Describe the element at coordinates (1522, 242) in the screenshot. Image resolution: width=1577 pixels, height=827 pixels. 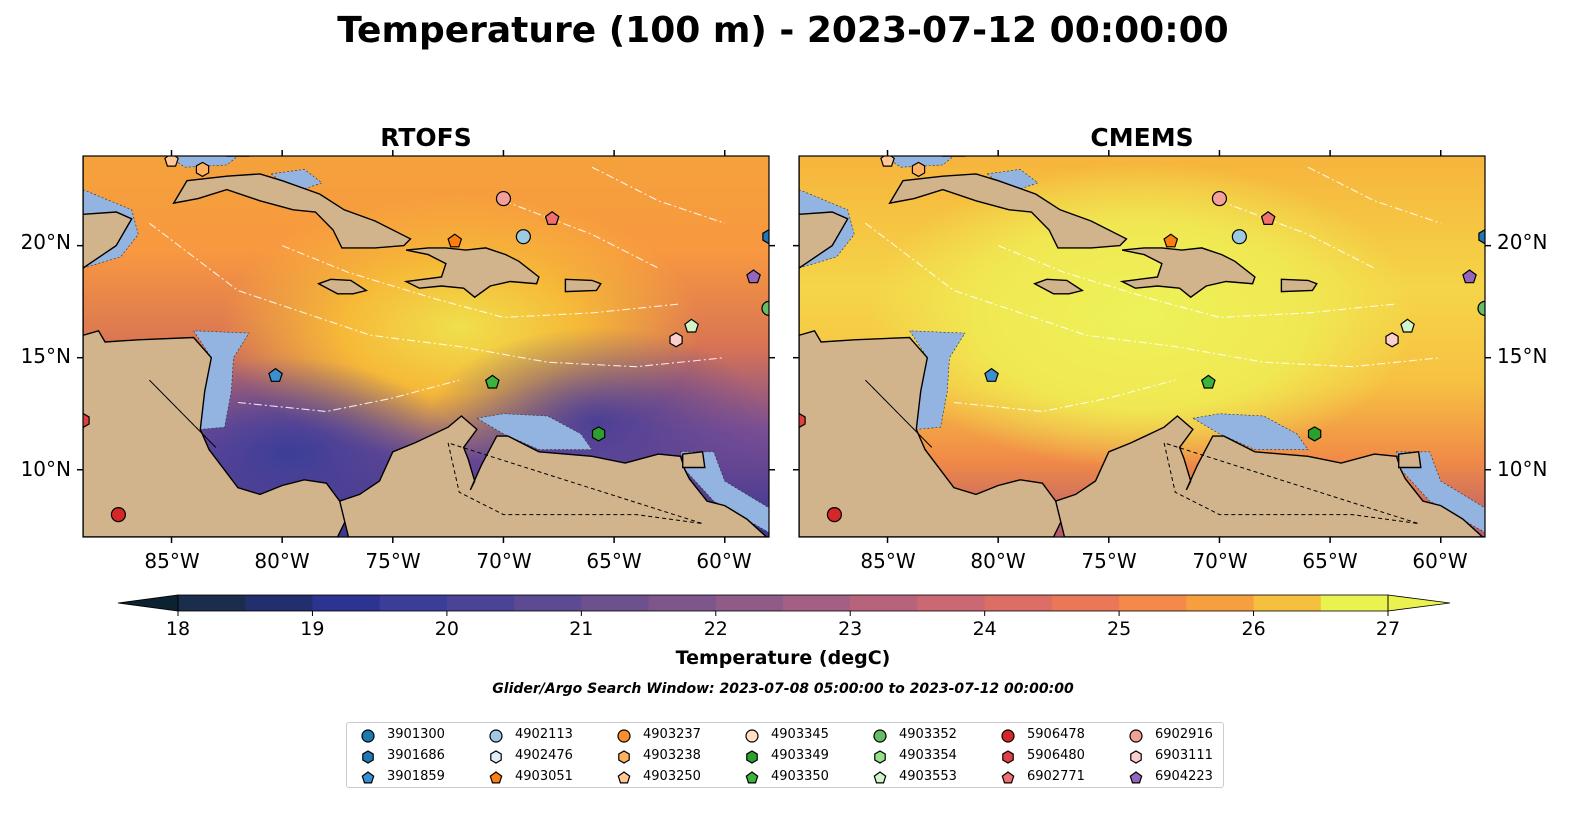
I see `y-tick-label: 20°N` at that location.